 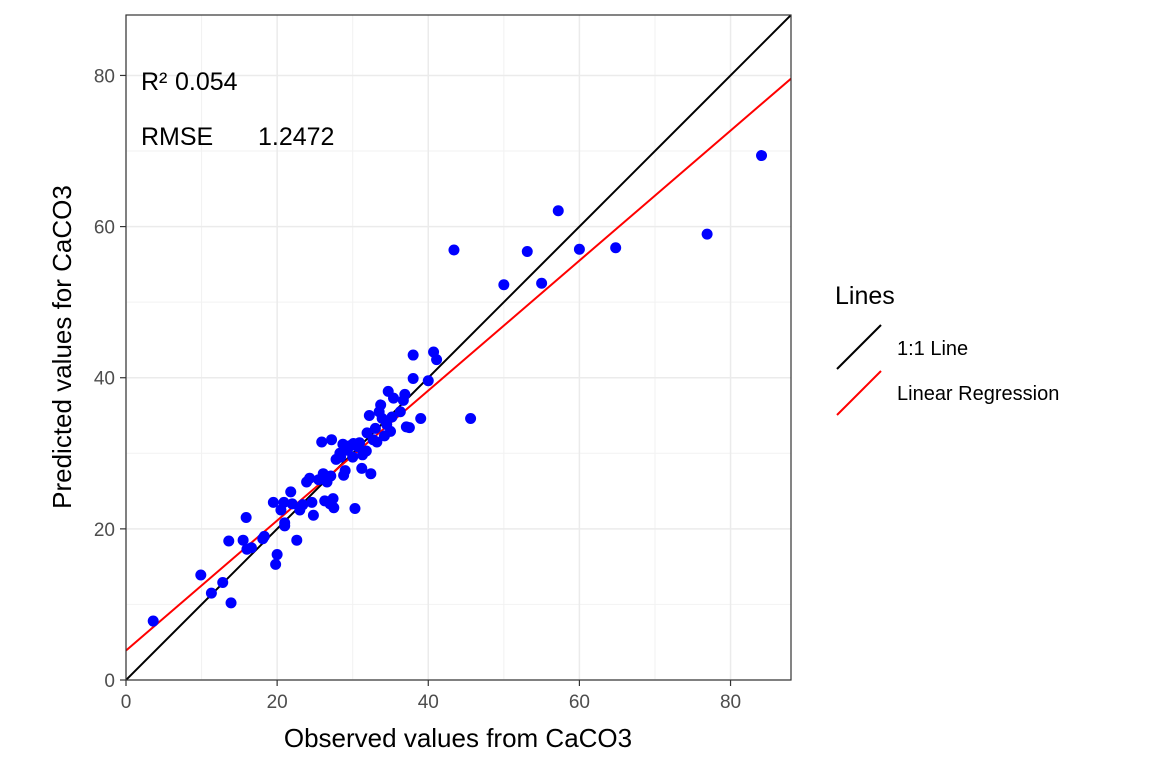 I want to click on x-axis-title: Observed values from CaCO3, so click(x=458, y=738).